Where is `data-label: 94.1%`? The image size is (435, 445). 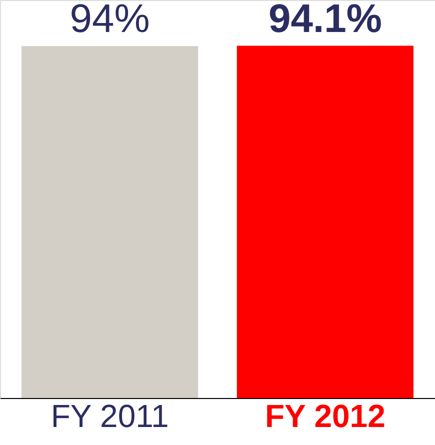
data-label: 94.1% is located at coordinates (325, 20).